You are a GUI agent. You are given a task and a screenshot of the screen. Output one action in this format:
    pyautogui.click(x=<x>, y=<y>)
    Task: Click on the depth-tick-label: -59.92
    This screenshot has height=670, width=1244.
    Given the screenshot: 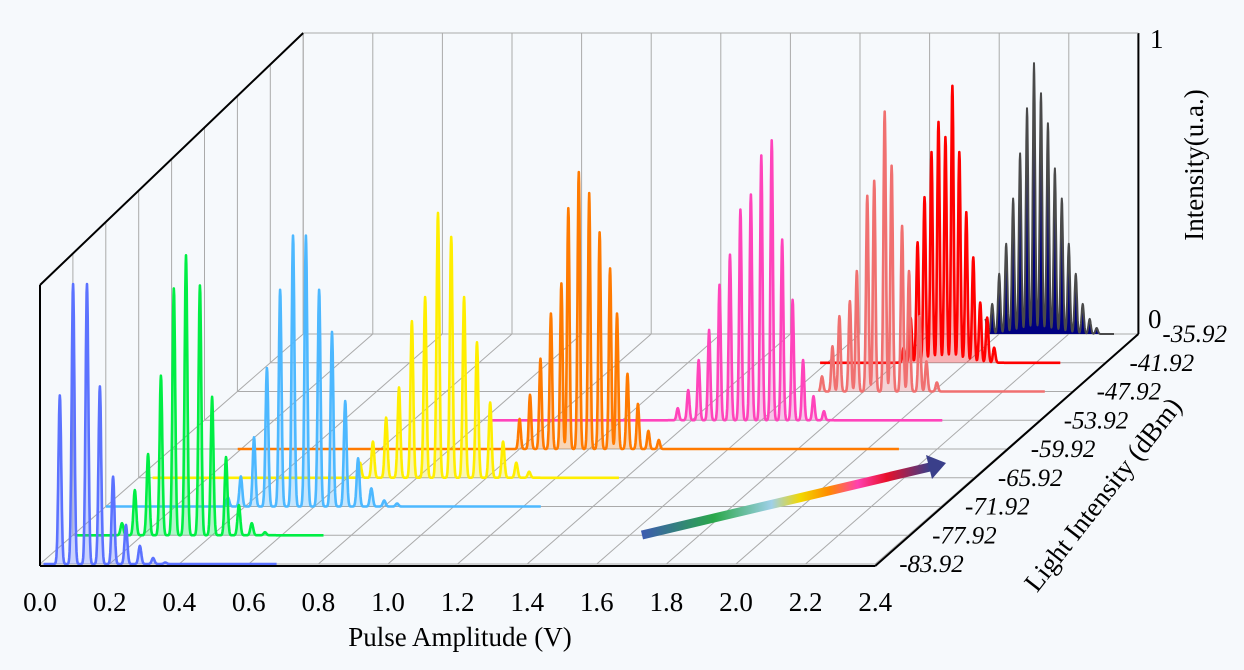 What is the action you would take?
    pyautogui.click(x=1063, y=449)
    